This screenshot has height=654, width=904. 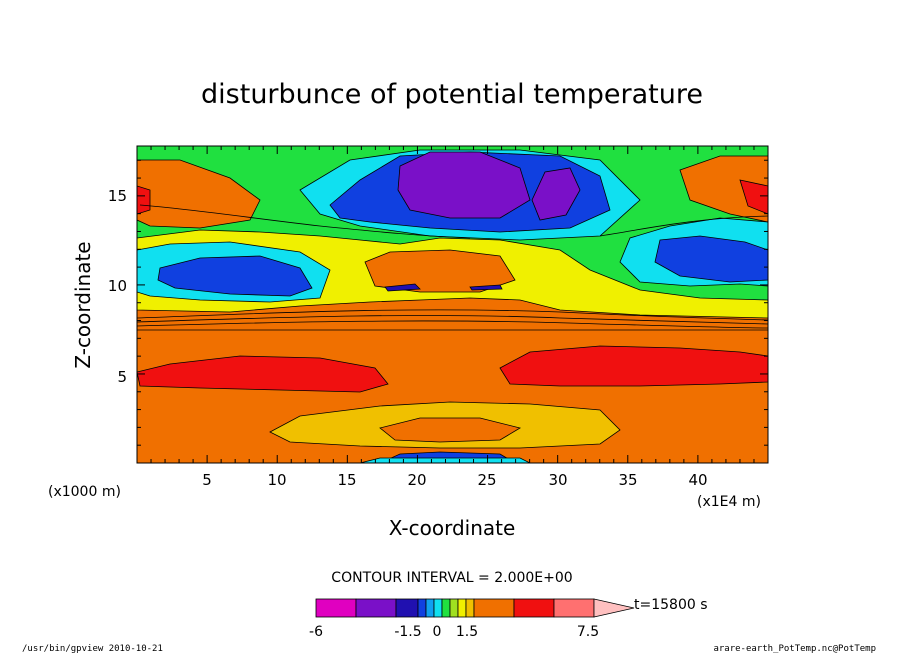 What do you see at coordinates (451, 578) in the screenshot?
I see `contour-interval-label: CONTOUR INTERVAL = 2.000E+00` at bounding box center [451, 578].